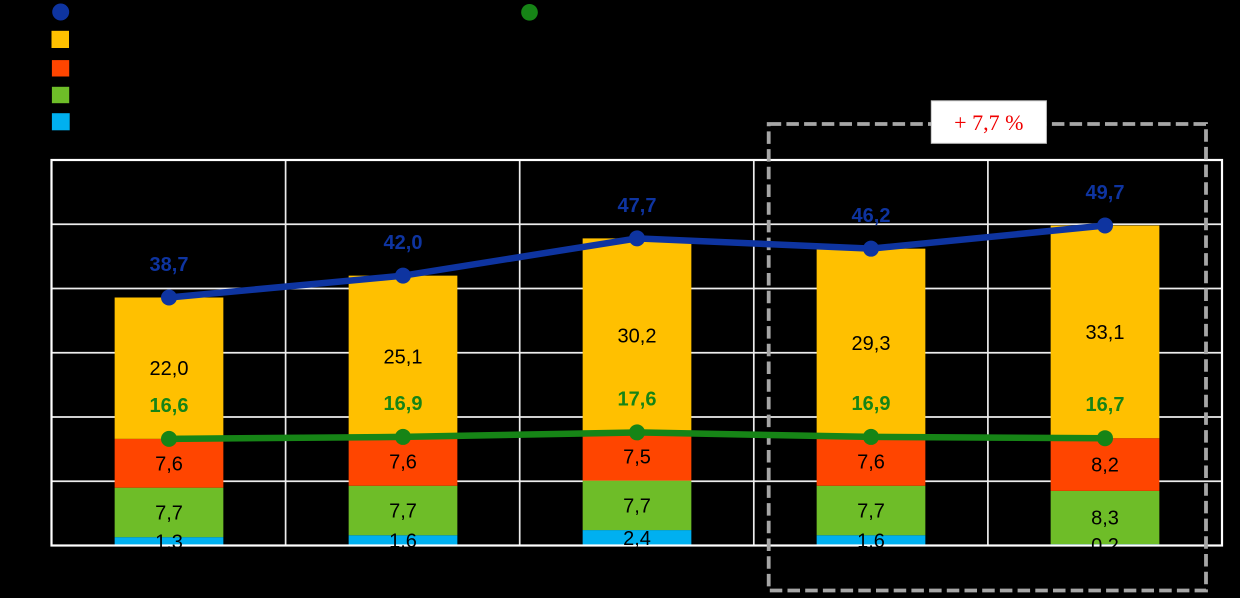 This screenshot has height=598, width=1240. What do you see at coordinates (403, 243) in the screenshot?
I see `svg-text: 42,0` at bounding box center [403, 243].